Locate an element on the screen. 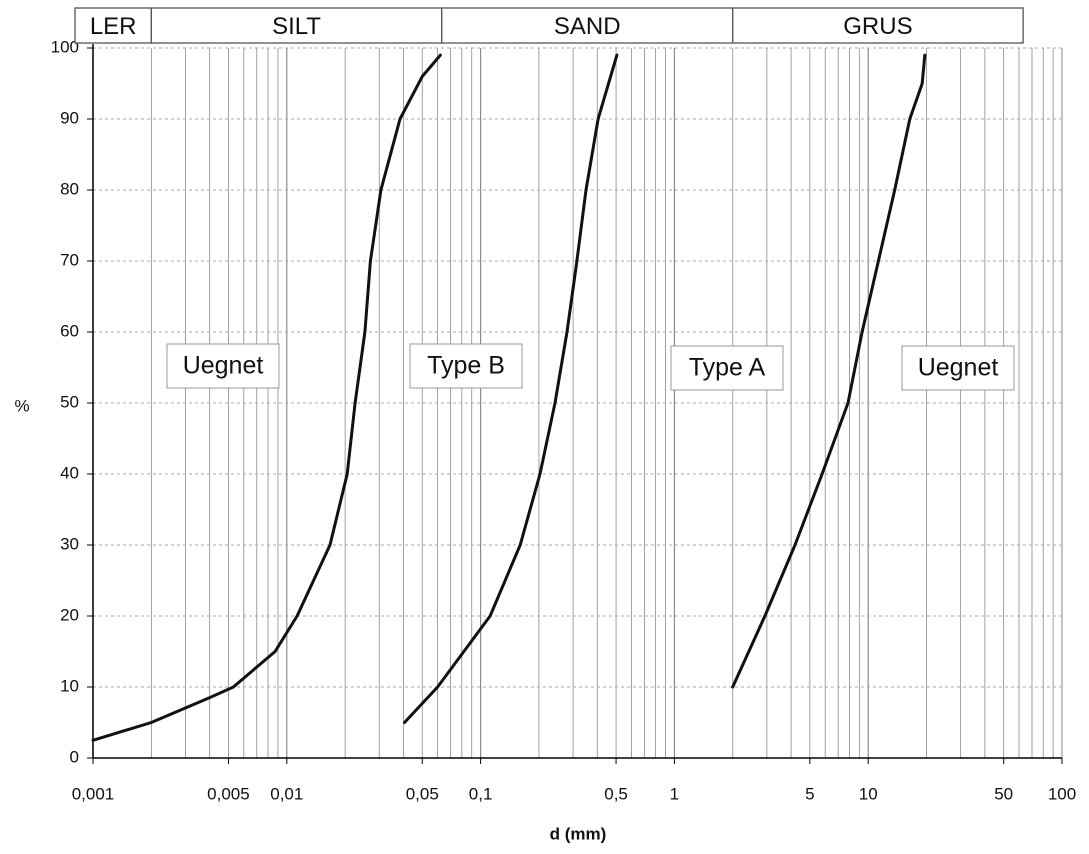  y-tick-label: 20 is located at coordinates (69, 614).